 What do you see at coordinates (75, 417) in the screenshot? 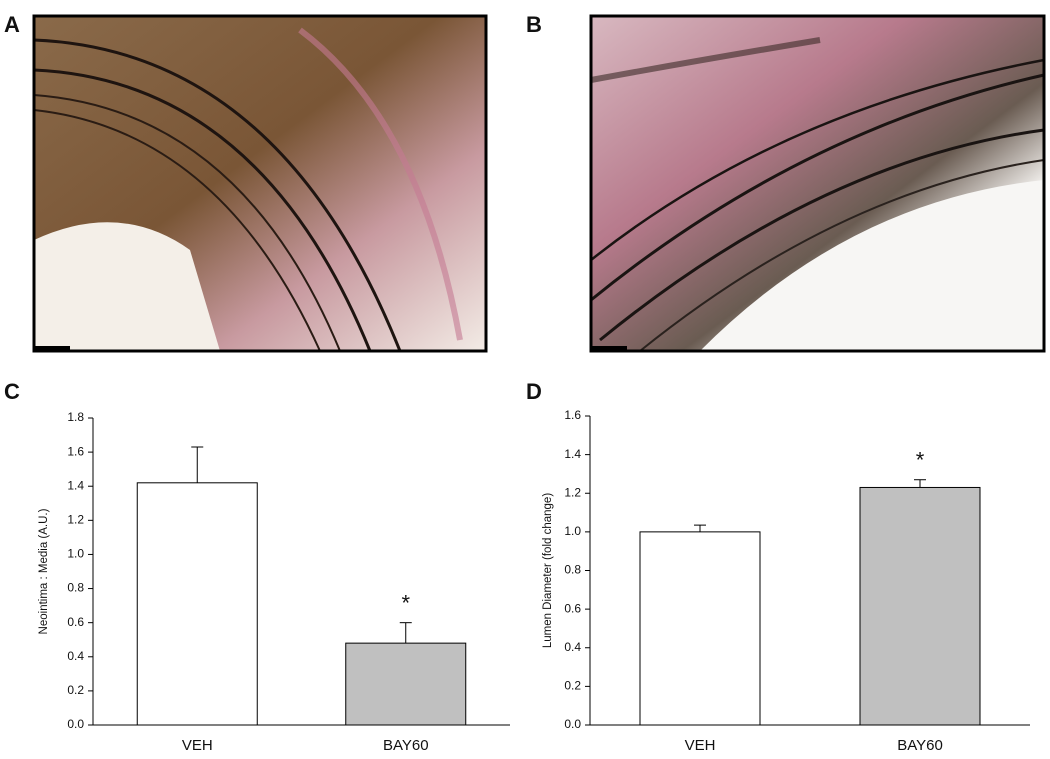
I see `y-tick-label: 1.8` at bounding box center [75, 417].